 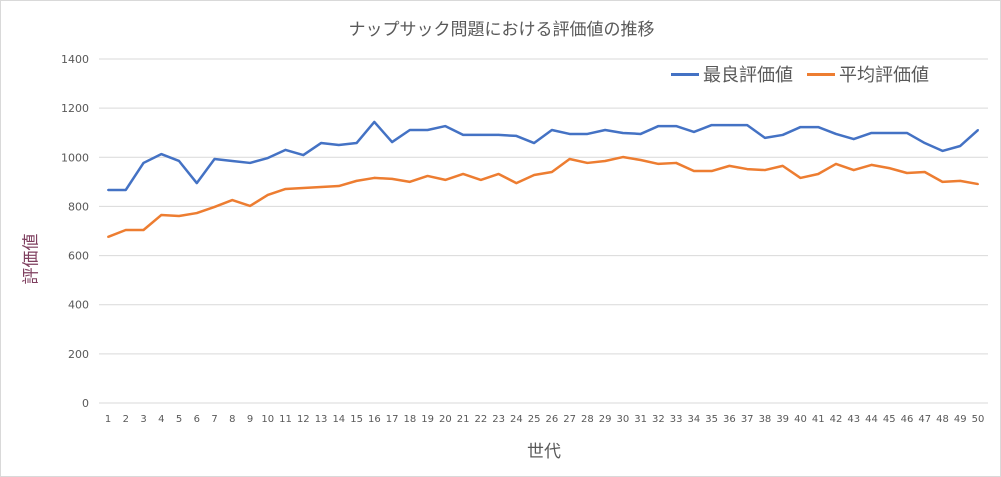 I want to click on x-tick-label: 7, so click(x=214, y=419).